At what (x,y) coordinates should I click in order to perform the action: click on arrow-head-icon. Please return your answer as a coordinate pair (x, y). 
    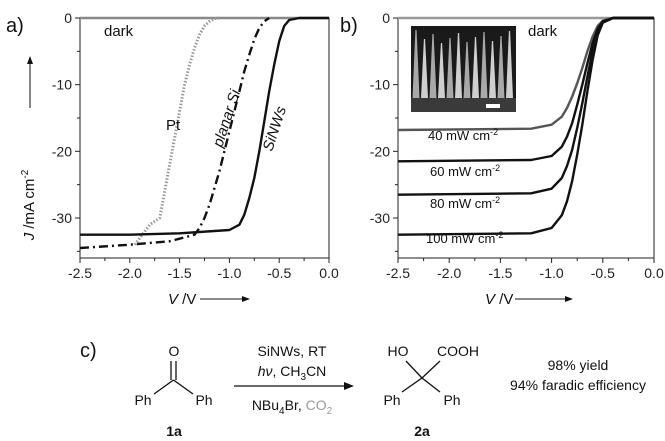
    Looking at the image, I should click on (349, 386).